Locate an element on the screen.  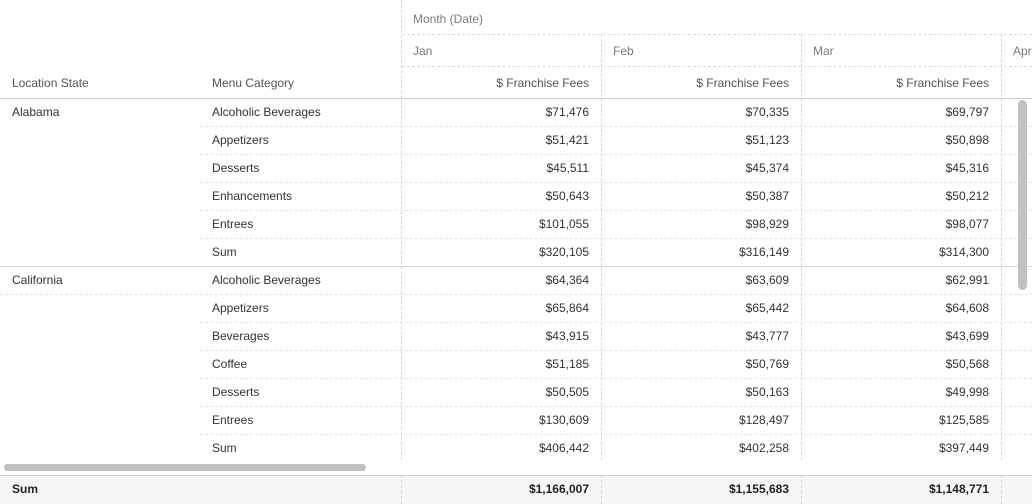
cell-franchise-fees: $63,609 is located at coordinates (767, 280).